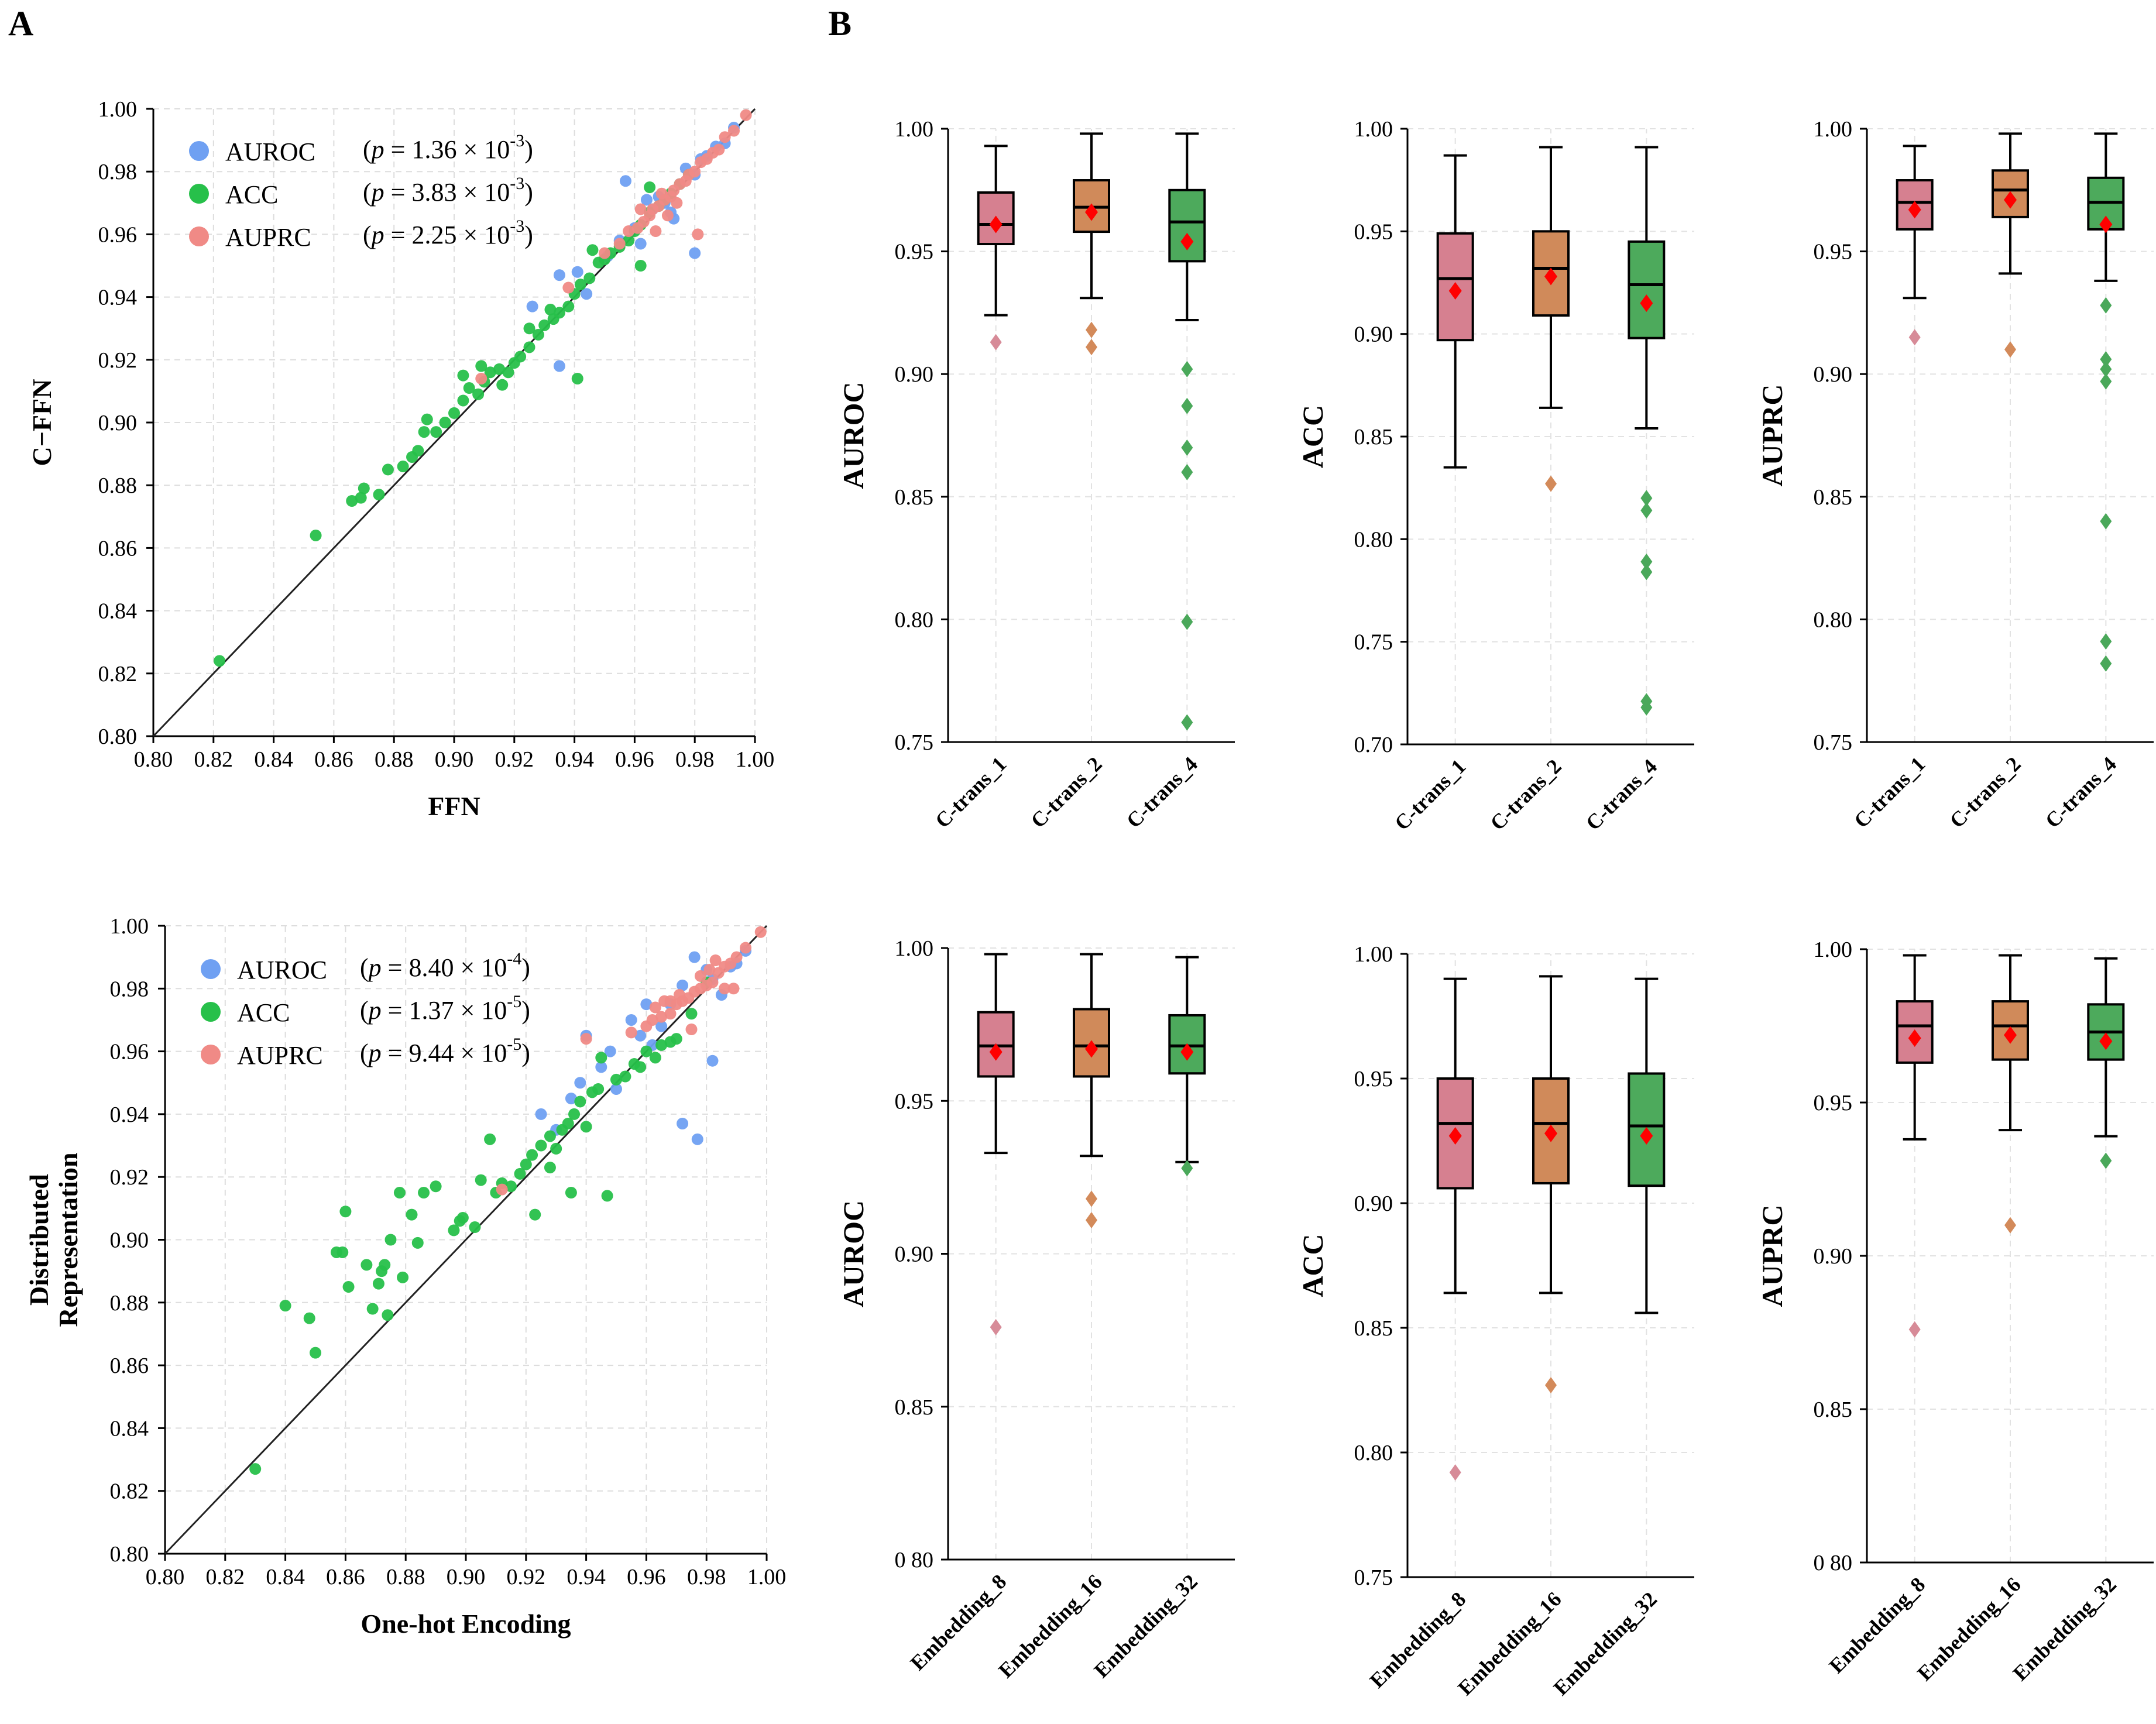 The height and width of the screenshot is (1724, 2156). Describe the element at coordinates (1772, 1256) in the screenshot. I see `y-axis-label: AUPRC` at that location.